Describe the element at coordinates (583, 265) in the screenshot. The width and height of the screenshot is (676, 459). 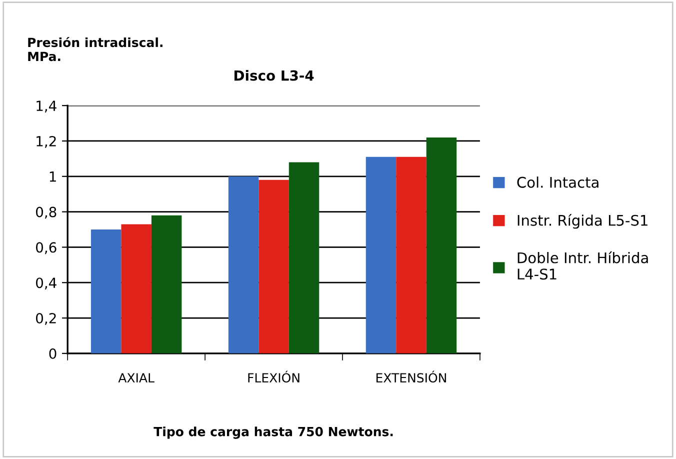
I see `legend-label: Doble Intr. Híbrida L4-S1` at that location.